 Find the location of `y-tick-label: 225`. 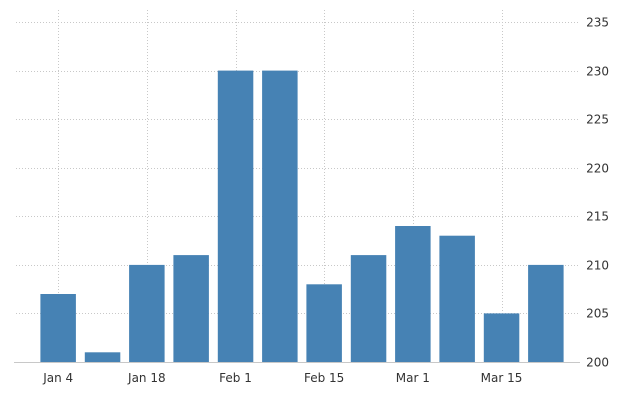

y-tick-label: 225 is located at coordinates (597, 120).